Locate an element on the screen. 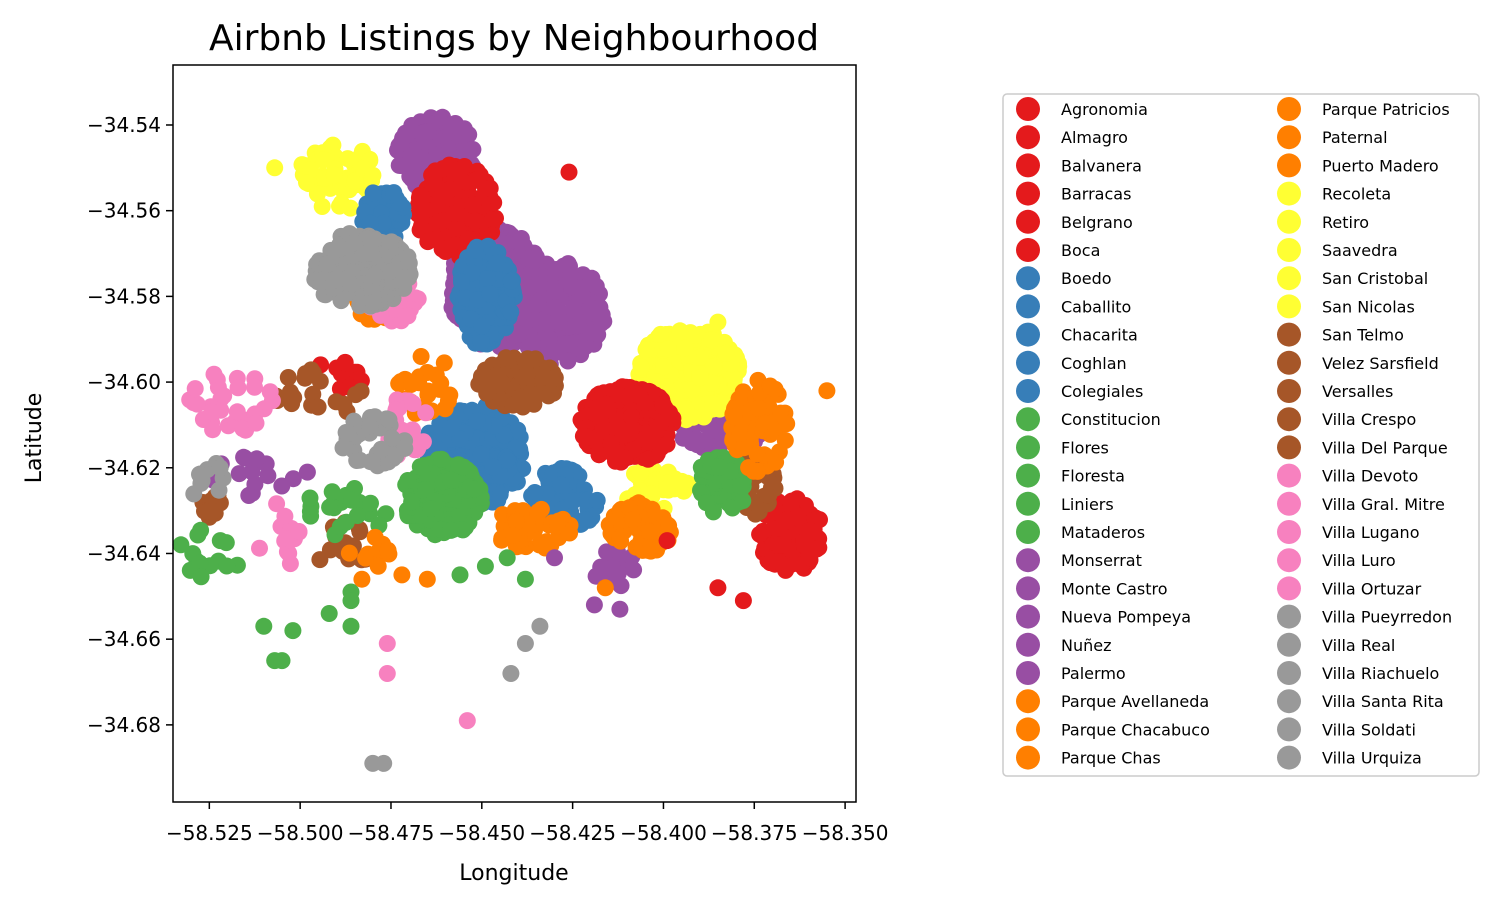  x-tick-label: −58.350 is located at coordinates (845, 833).